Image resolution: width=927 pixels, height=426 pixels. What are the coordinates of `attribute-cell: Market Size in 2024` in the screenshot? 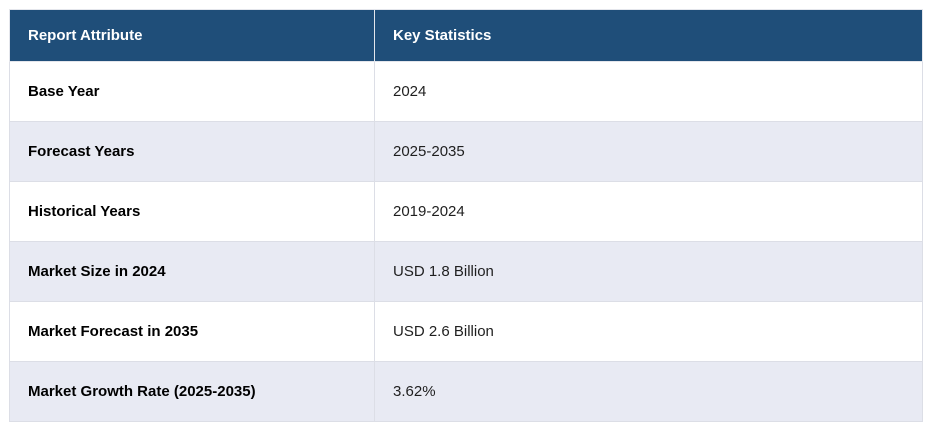 It's located at (192, 271).